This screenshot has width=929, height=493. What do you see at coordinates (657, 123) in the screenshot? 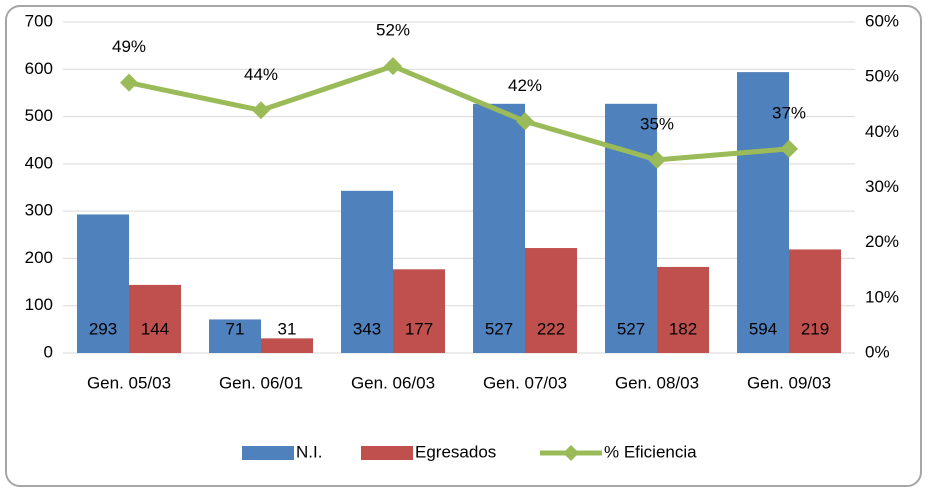
I see `line-value-label: 35%` at bounding box center [657, 123].